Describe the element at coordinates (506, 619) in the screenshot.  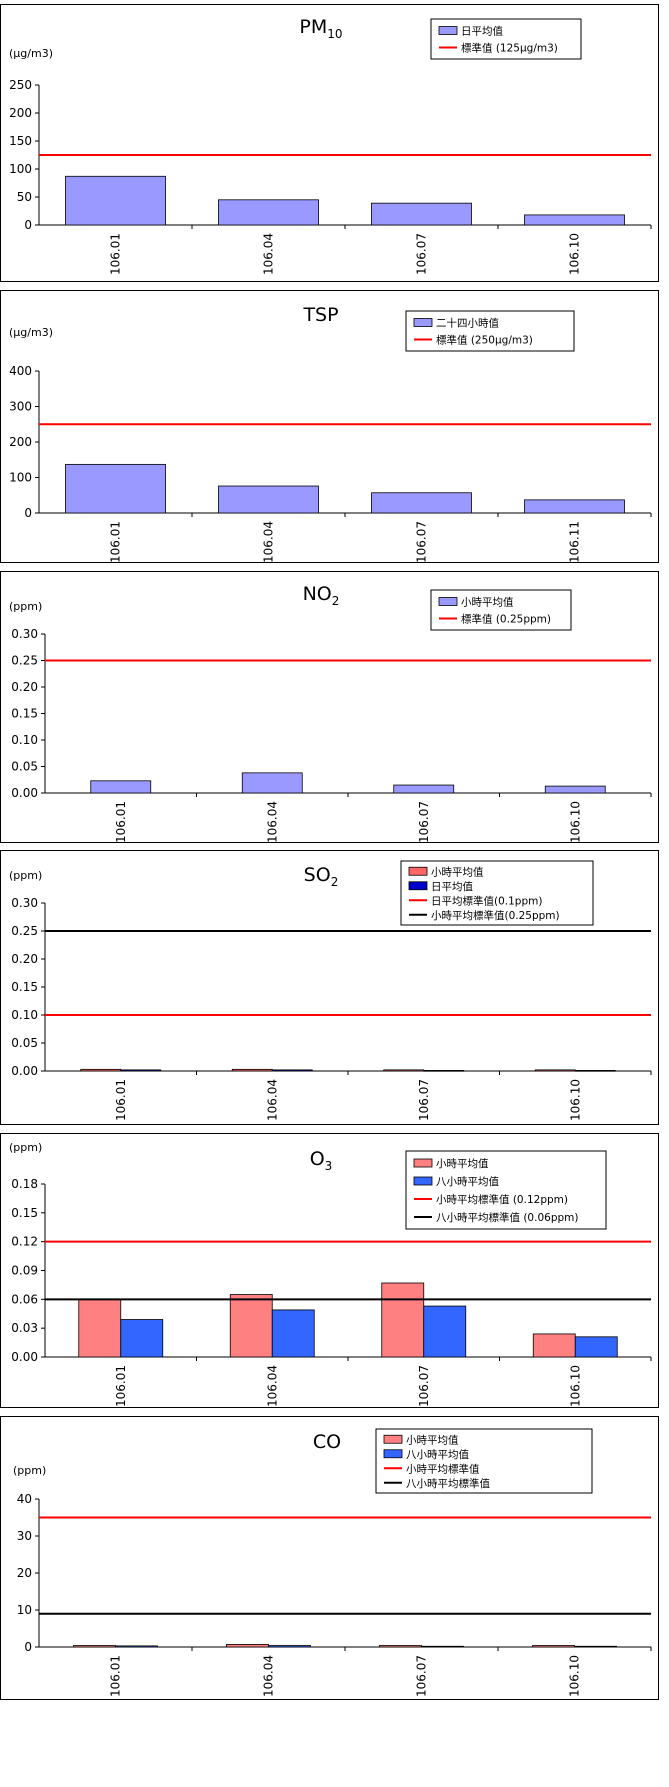
I see `legend-label: 標準值 (0.25ppm)` at that location.